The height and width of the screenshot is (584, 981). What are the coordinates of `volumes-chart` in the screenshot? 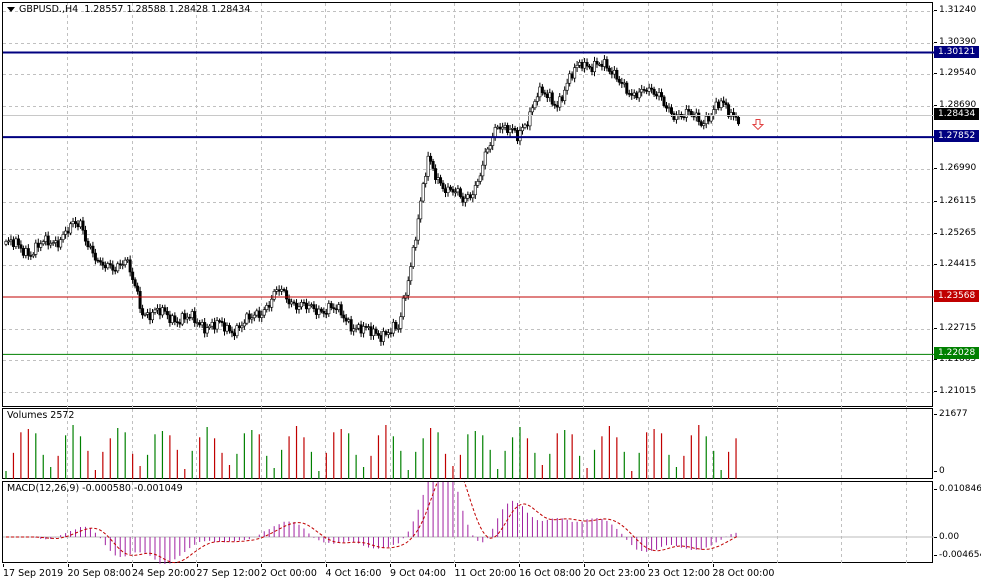 It's located at (468, 444).